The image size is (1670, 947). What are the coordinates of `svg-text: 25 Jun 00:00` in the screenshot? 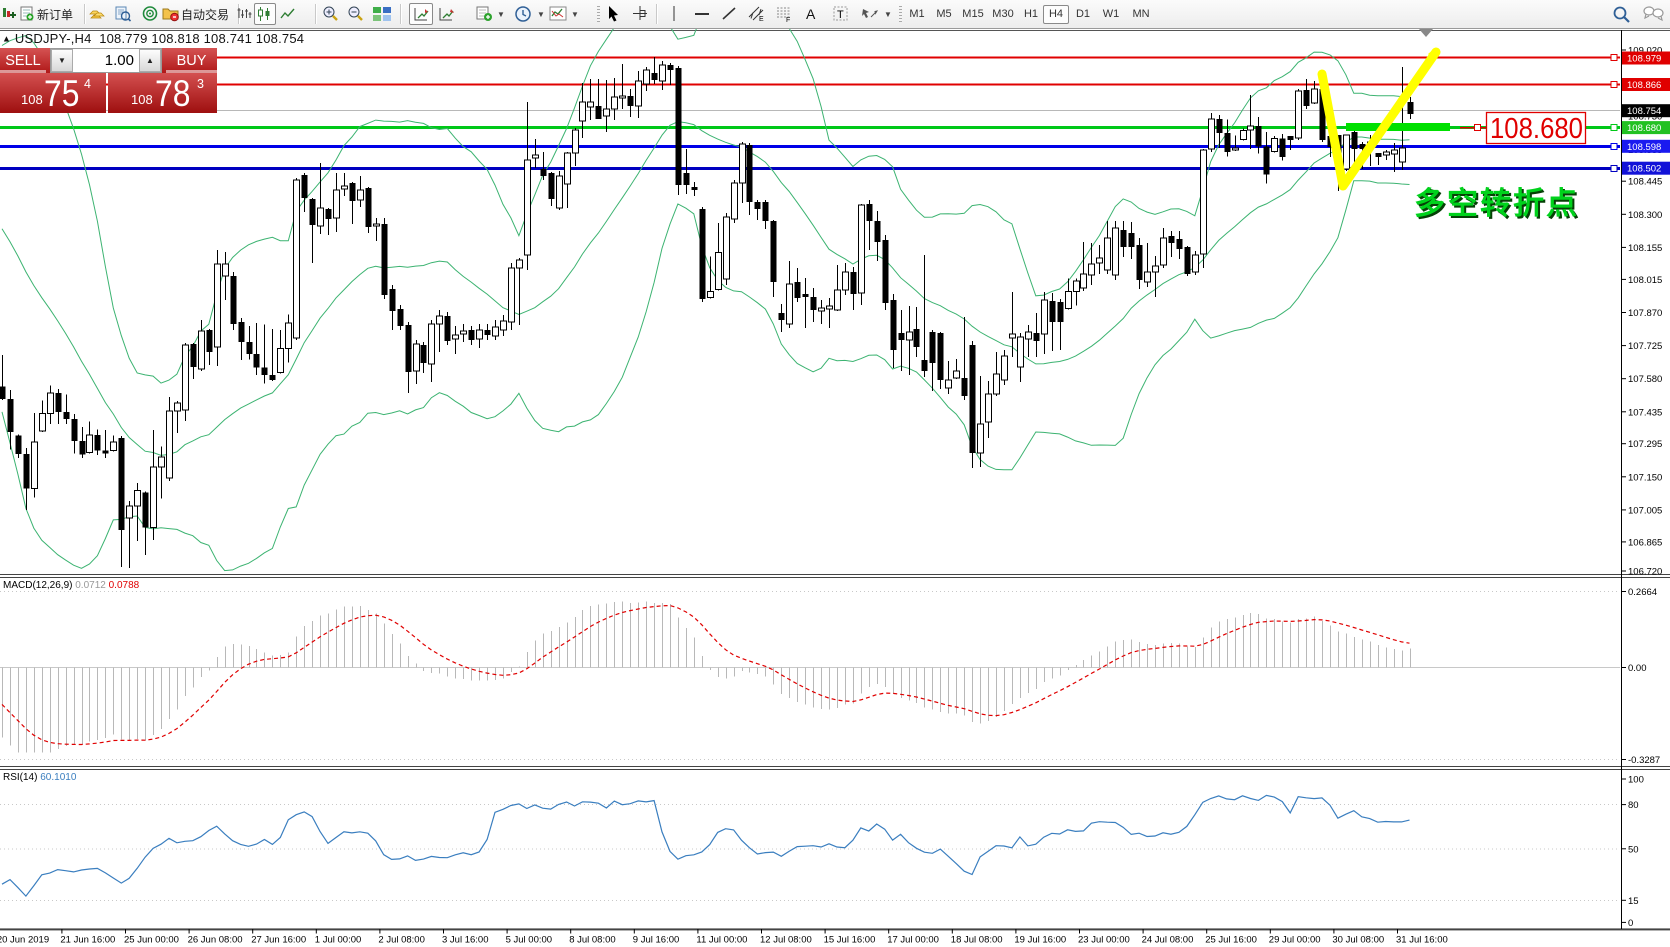 It's located at (151, 940).